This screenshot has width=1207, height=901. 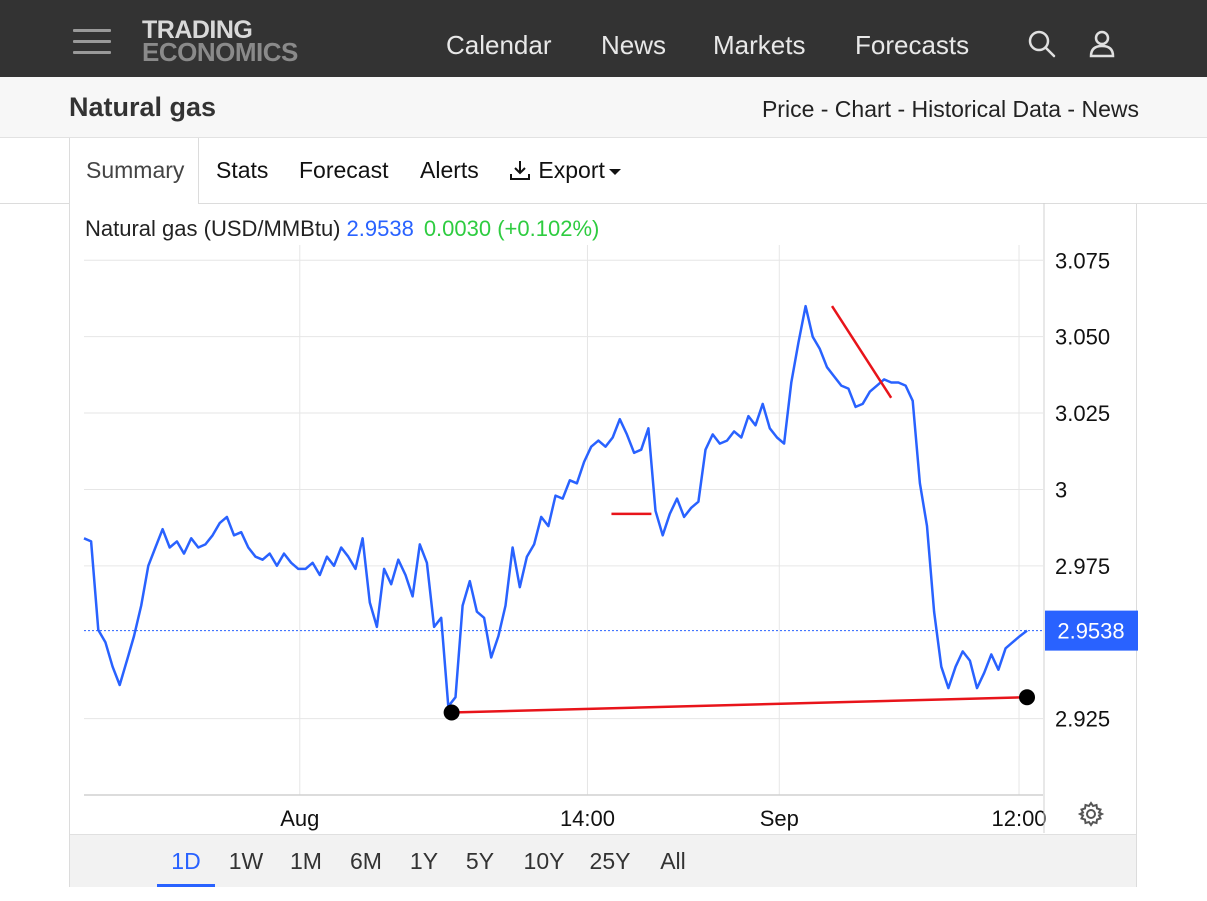 What do you see at coordinates (1102, 44) in the screenshot?
I see `user-icon` at bounding box center [1102, 44].